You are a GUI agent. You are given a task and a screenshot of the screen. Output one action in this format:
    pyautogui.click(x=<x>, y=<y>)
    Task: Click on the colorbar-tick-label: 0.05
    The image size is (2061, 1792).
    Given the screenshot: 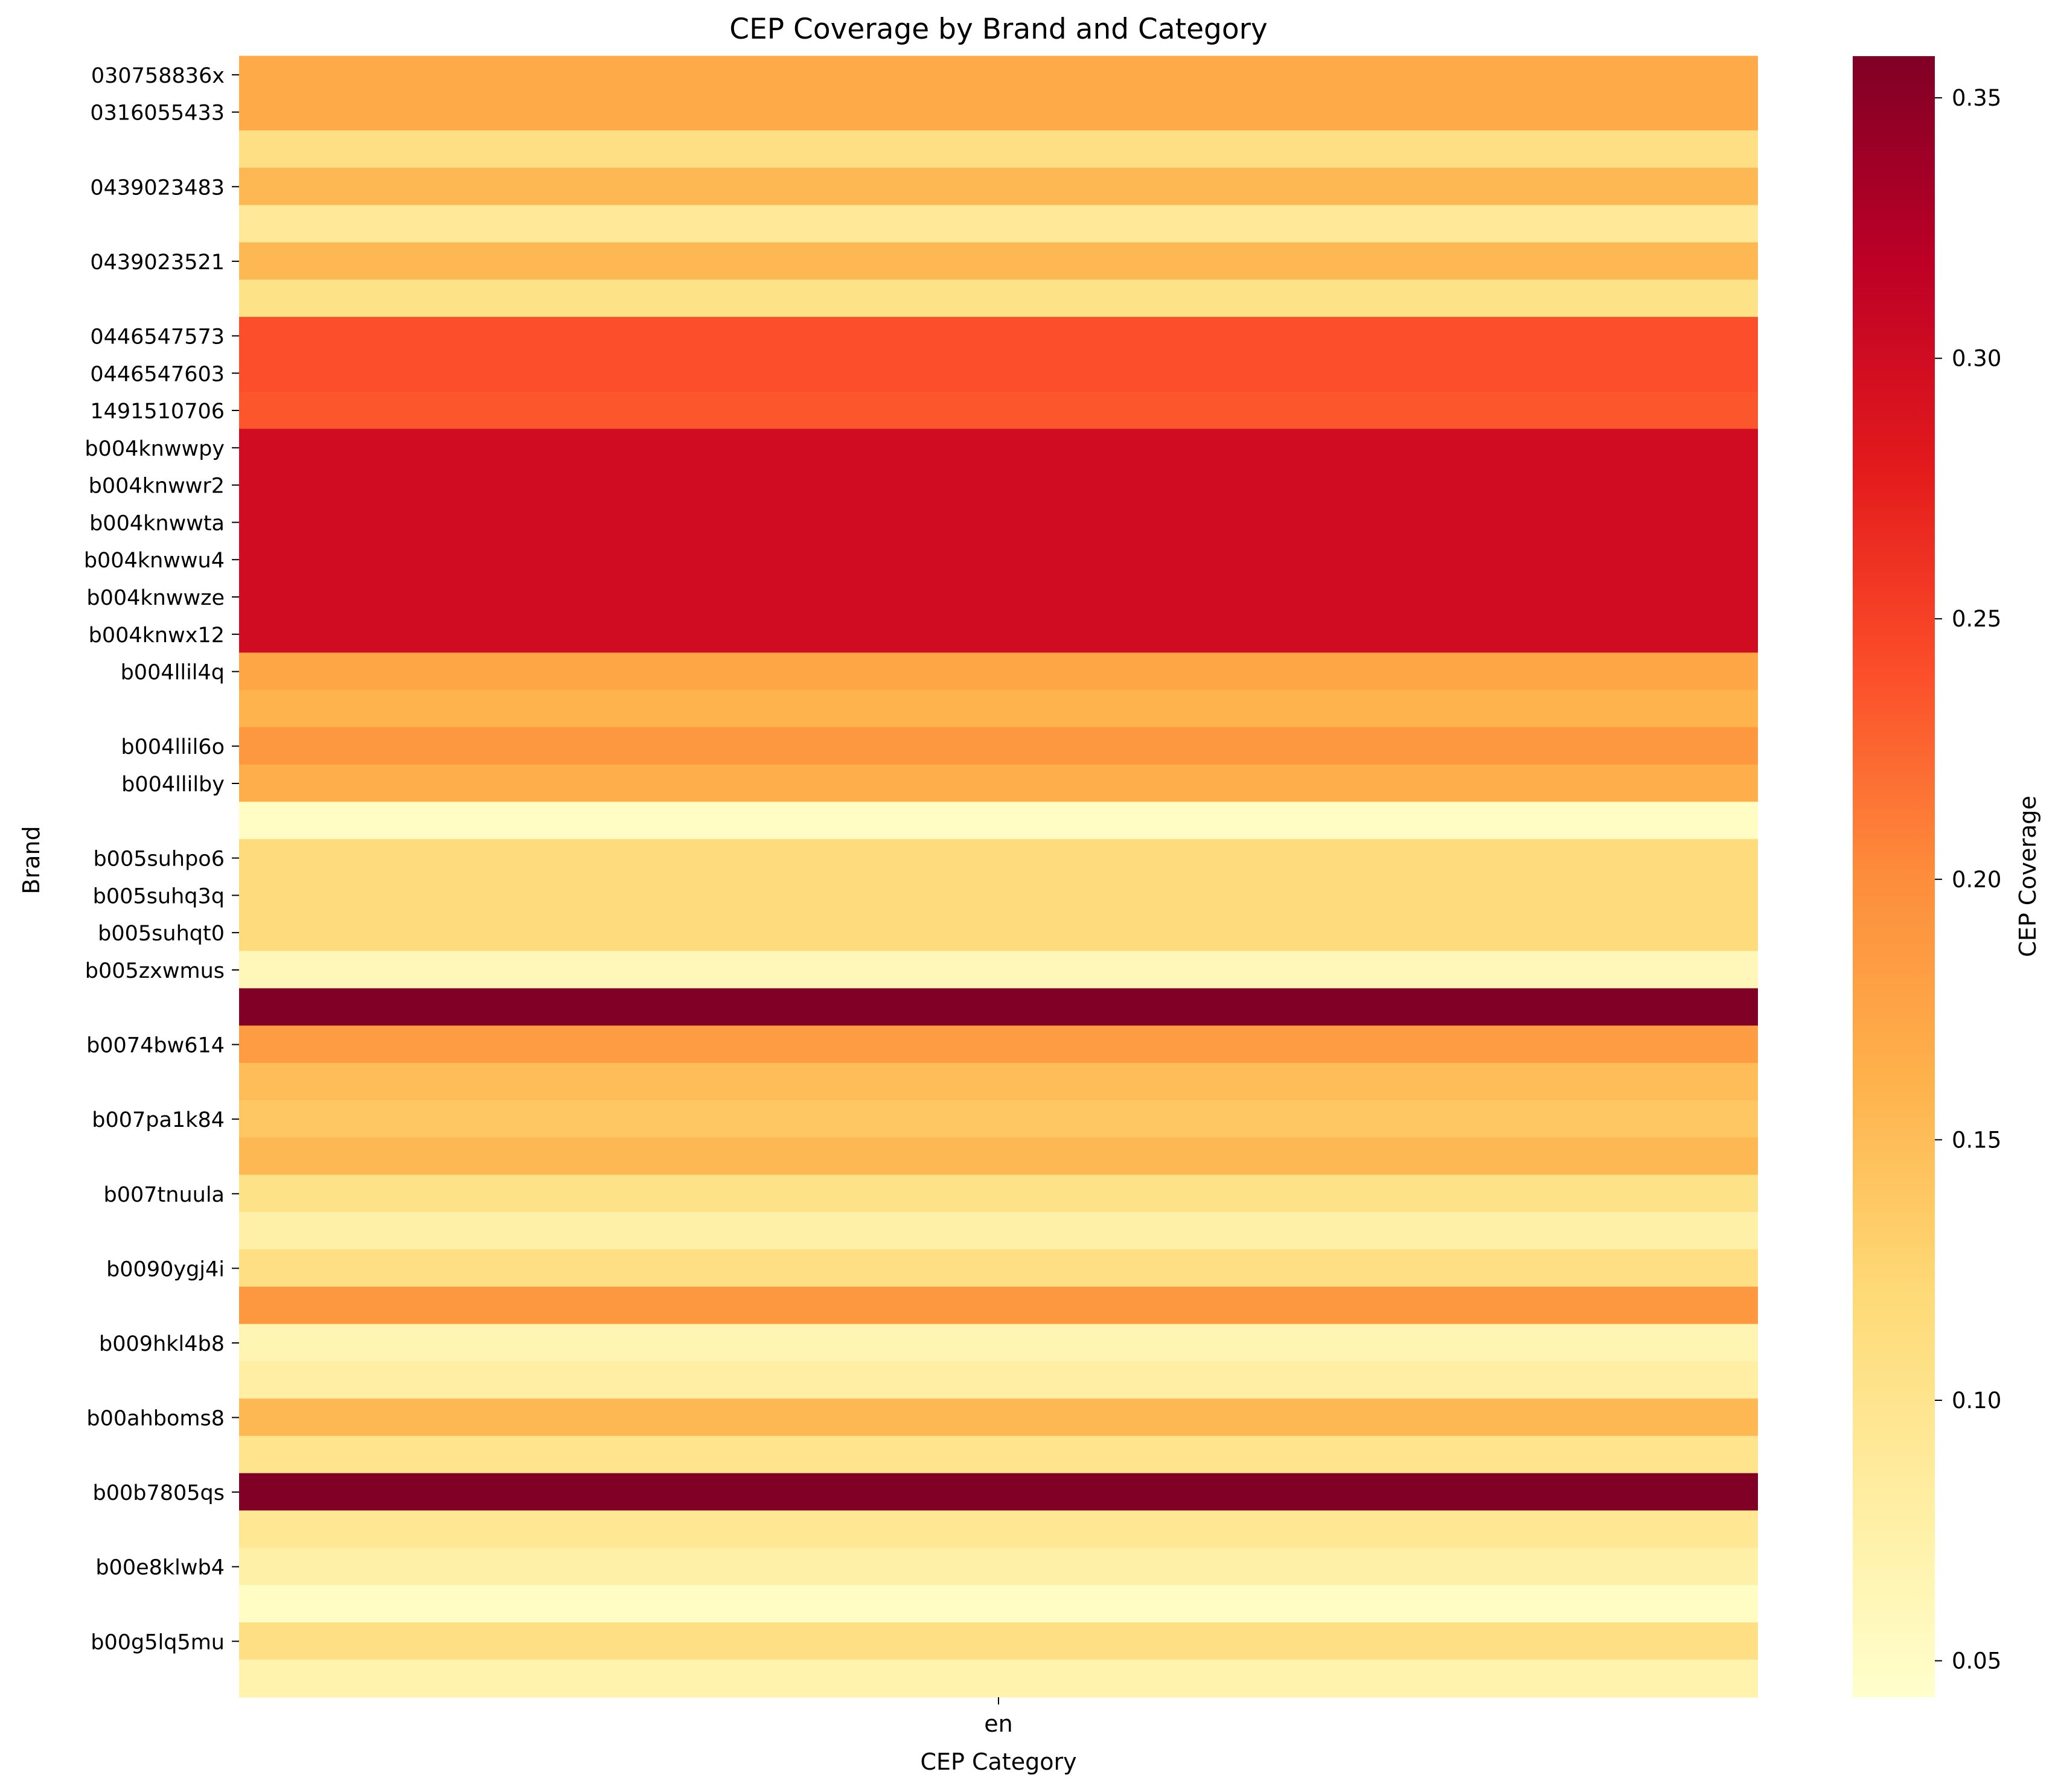 What is the action you would take?
    pyautogui.click(x=1976, y=1661)
    